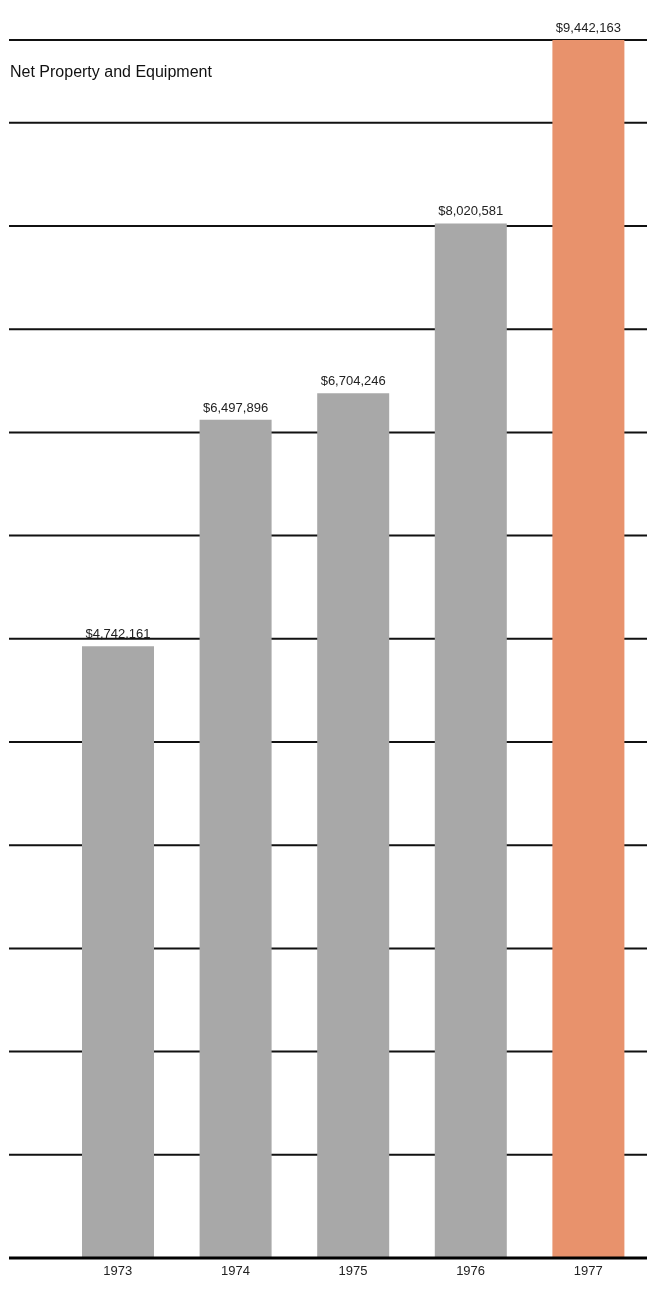 This screenshot has width=655, height=1309. Describe the element at coordinates (588, 1271) in the screenshot. I see `x-tick-label: 1977` at that location.